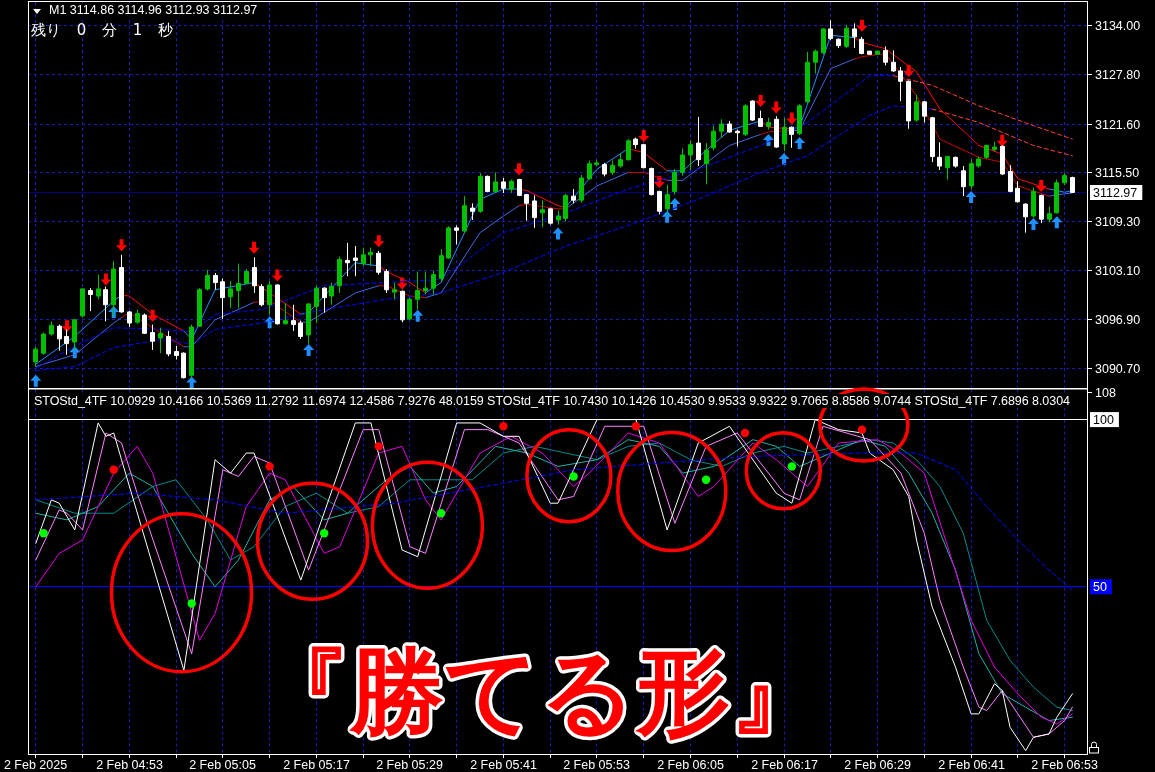 The width and height of the screenshot is (1155, 772). I want to click on chart-title: M1 3114.86 3114.96 3112.93 3112.97, so click(153, 10).